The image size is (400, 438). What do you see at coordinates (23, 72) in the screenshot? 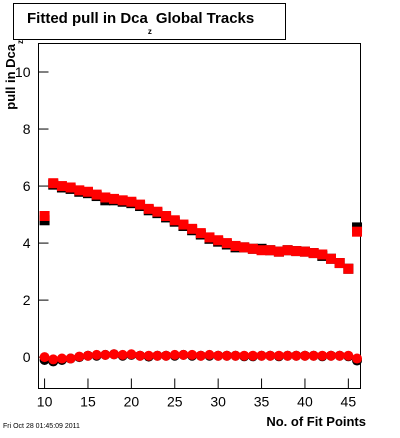
I see `y-tick-label: 10` at bounding box center [23, 72].